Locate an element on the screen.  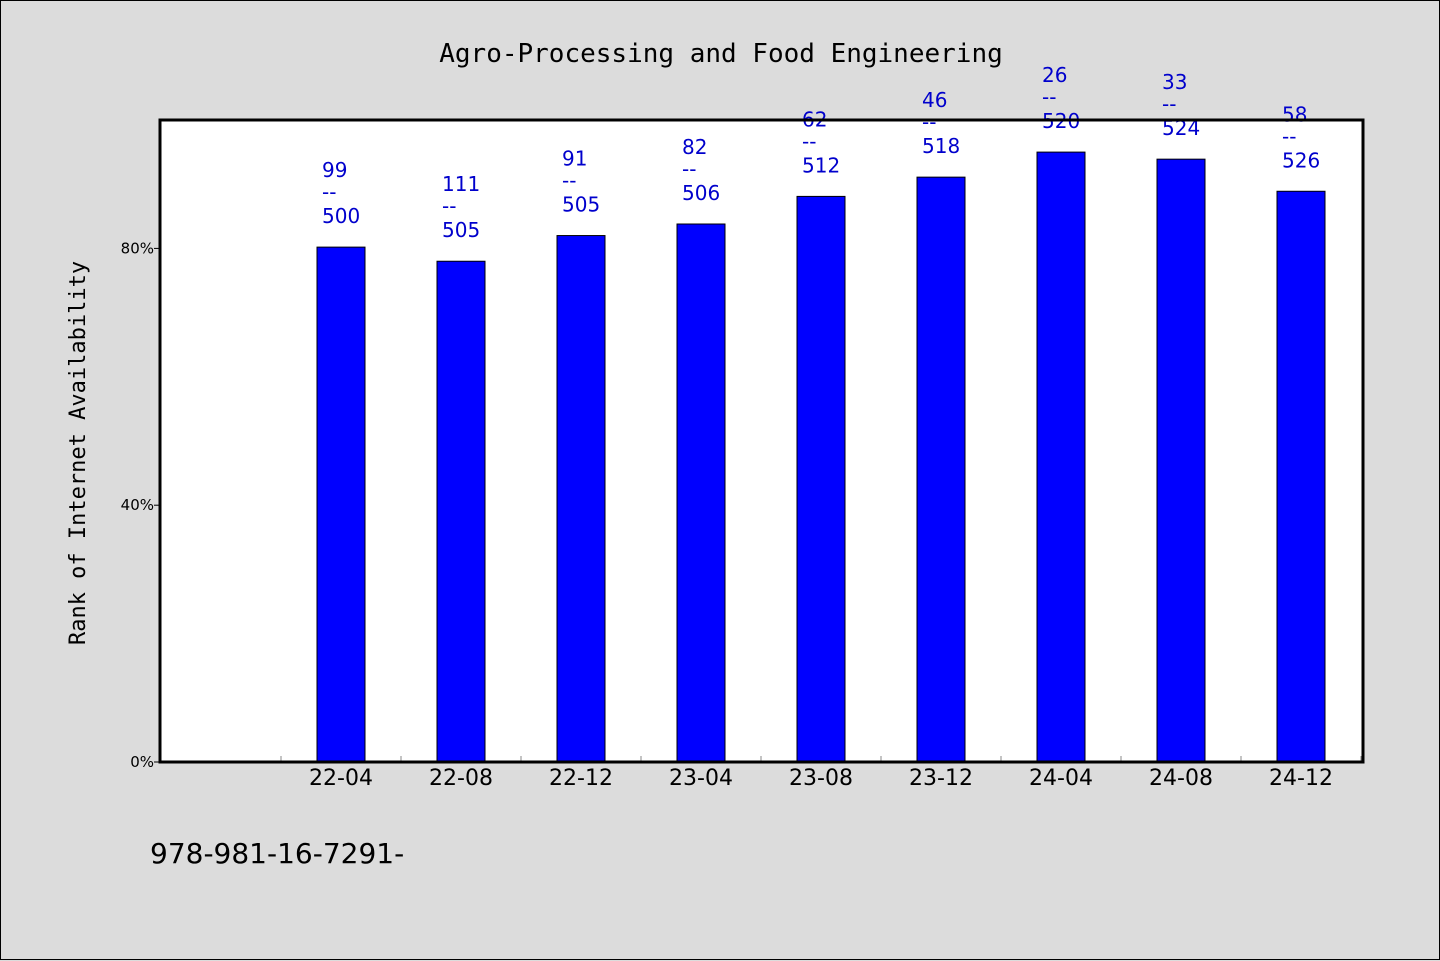
x-tick-label: 23-04 is located at coordinates (701, 778).